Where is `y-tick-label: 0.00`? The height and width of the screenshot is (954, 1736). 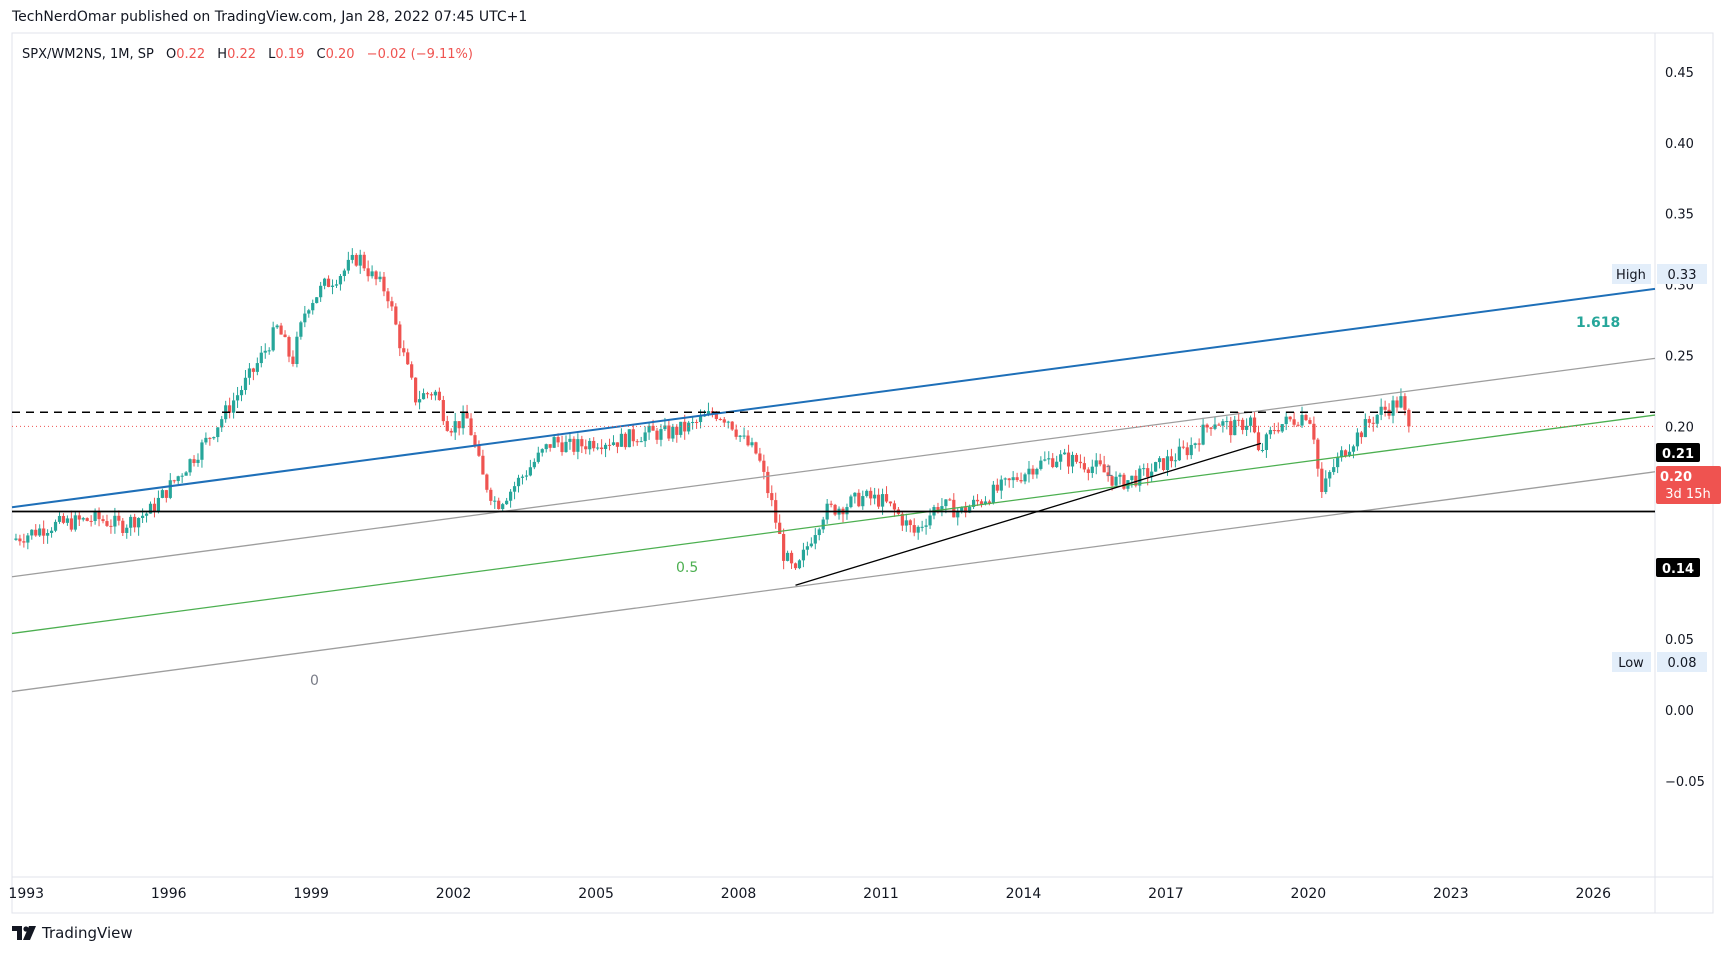 y-tick-label: 0.00 is located at coordinates (1679, 711).